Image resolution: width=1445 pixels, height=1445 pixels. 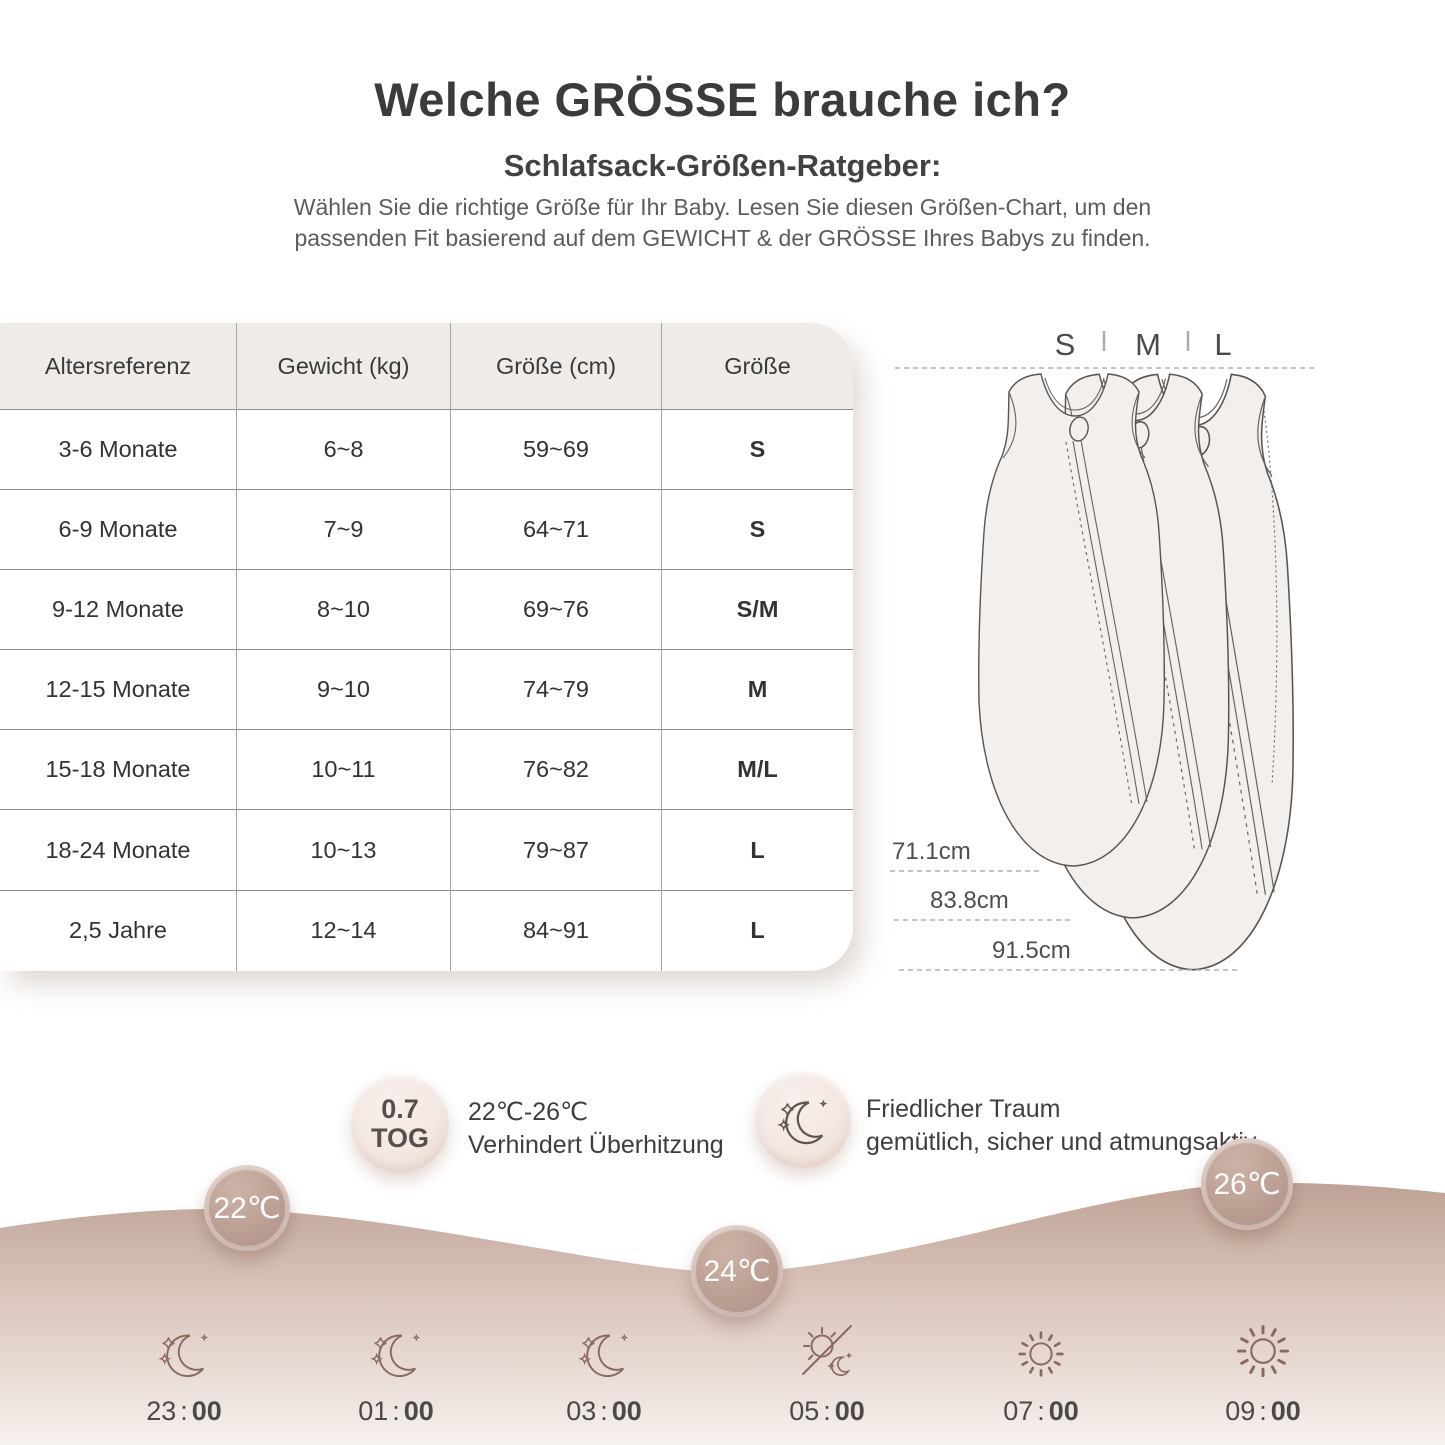 What do you see at coordinates (804, 1411) in the screenshot?
I see `time-hour: 05` at bounding box center [804, 1411].